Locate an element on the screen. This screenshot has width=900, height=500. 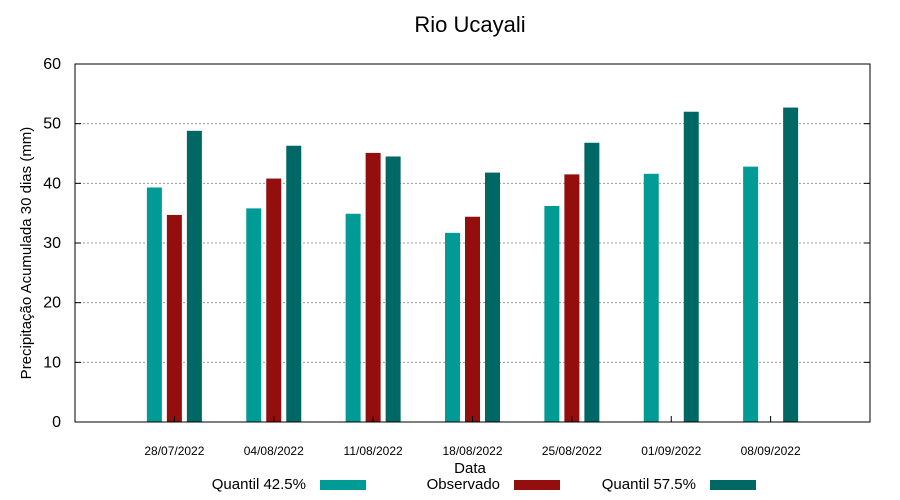
legend: Quantil 42.5% Observado Quantil 57.5% is located at coordinates (484, 484).